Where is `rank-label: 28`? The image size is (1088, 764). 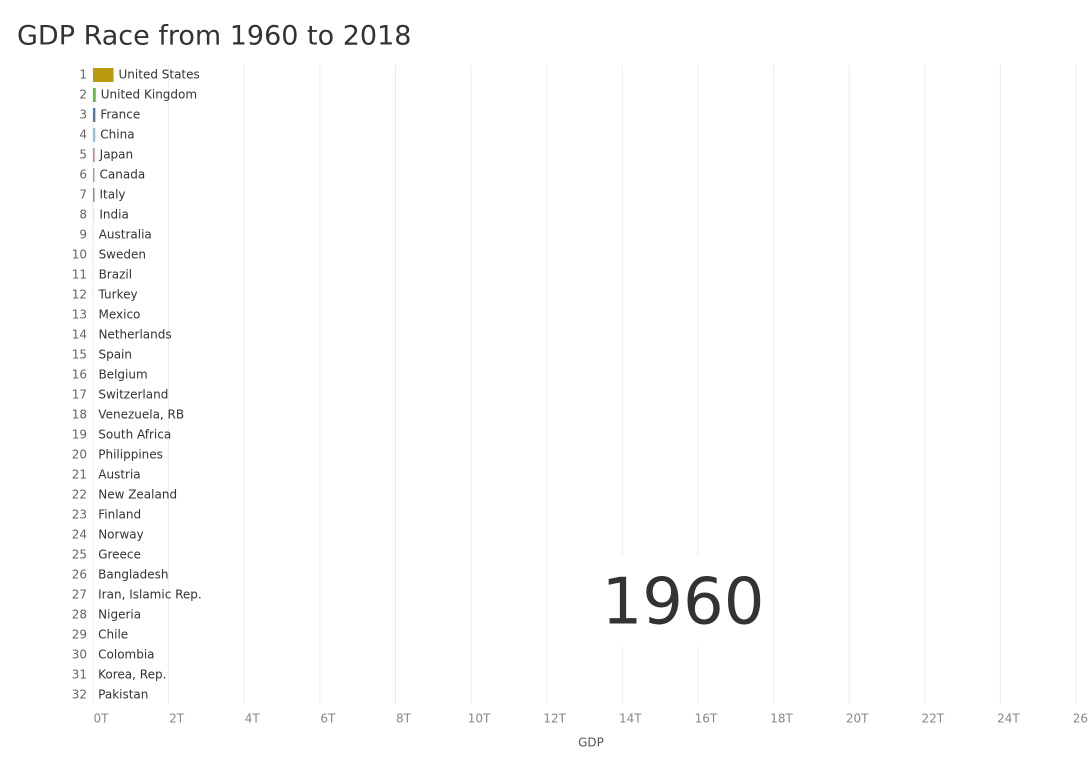
rank-label: 28 is located at coordinates (79, 615).